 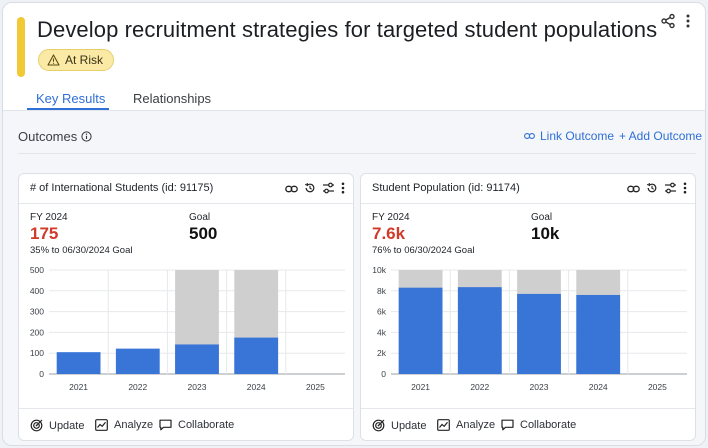 What do you see at coordinates (37, 270) in the screenshot?
I see `y-tick-label: 500` at bounding box center [37, 270].